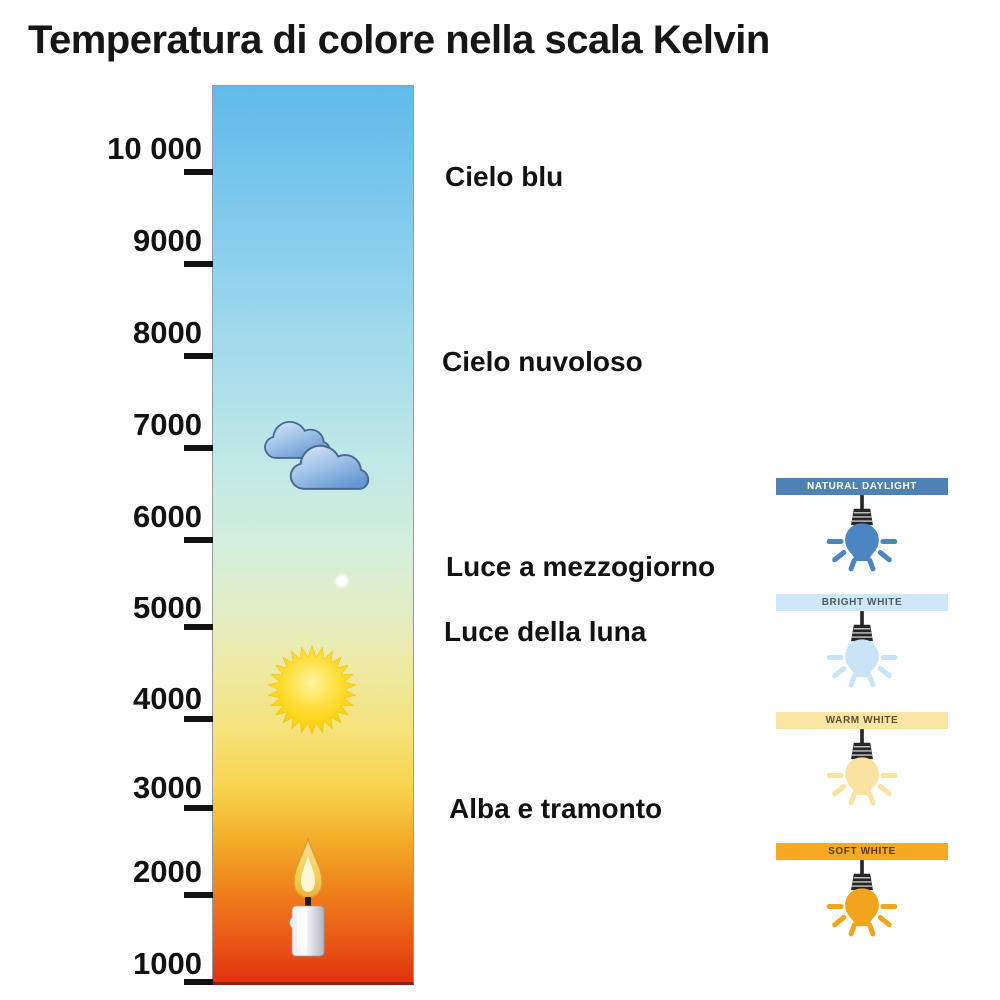 Image resolution: width=1000 pixels, height=1000 pixels. I want to click on label-luna: Luce della luna, so click(545, 631).